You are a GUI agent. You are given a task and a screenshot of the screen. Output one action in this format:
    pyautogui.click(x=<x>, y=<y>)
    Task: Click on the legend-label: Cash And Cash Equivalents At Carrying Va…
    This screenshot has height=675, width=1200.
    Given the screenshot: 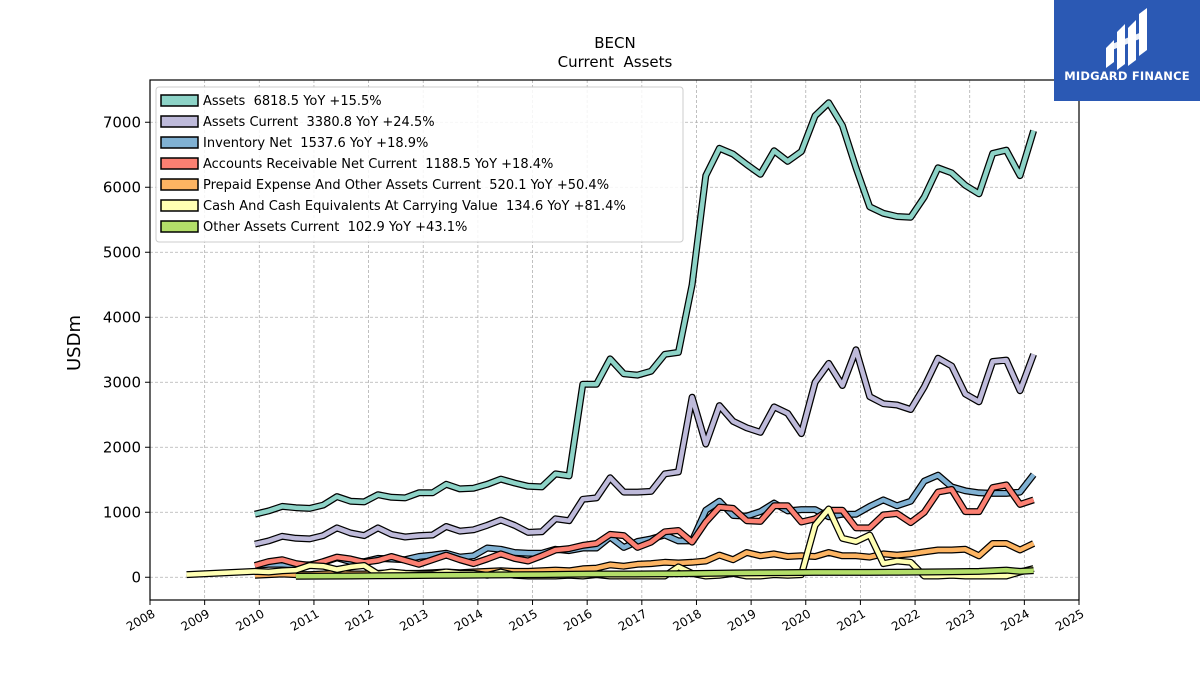 What is the action you would take?
    pyautogui.click(x=414, y=206)
    